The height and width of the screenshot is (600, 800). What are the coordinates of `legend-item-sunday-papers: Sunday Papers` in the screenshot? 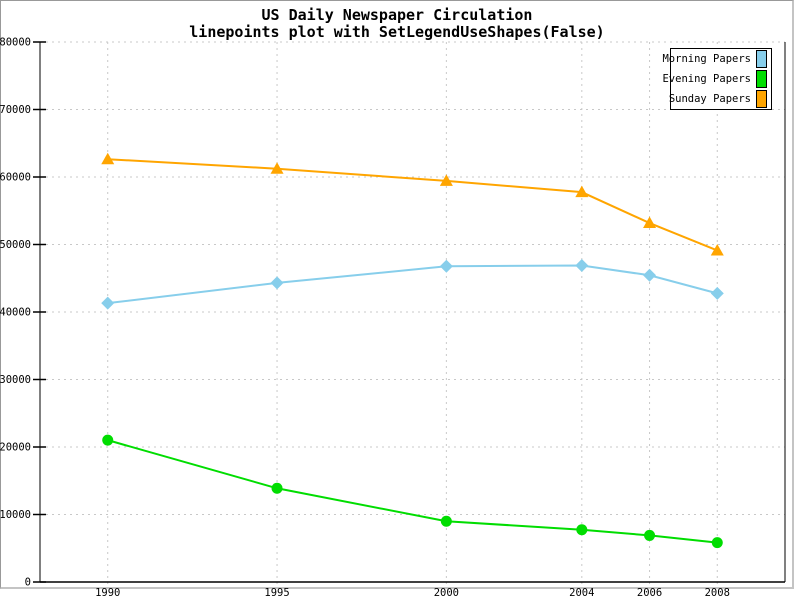 It's located at (719, 99).